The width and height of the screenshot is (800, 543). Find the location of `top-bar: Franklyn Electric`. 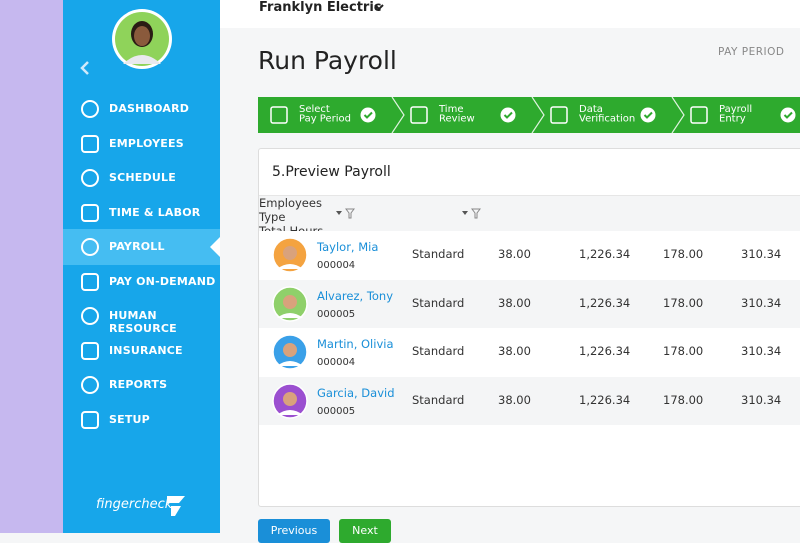

top-bar: Franklyn Electric is located at coordinates (510, 14).